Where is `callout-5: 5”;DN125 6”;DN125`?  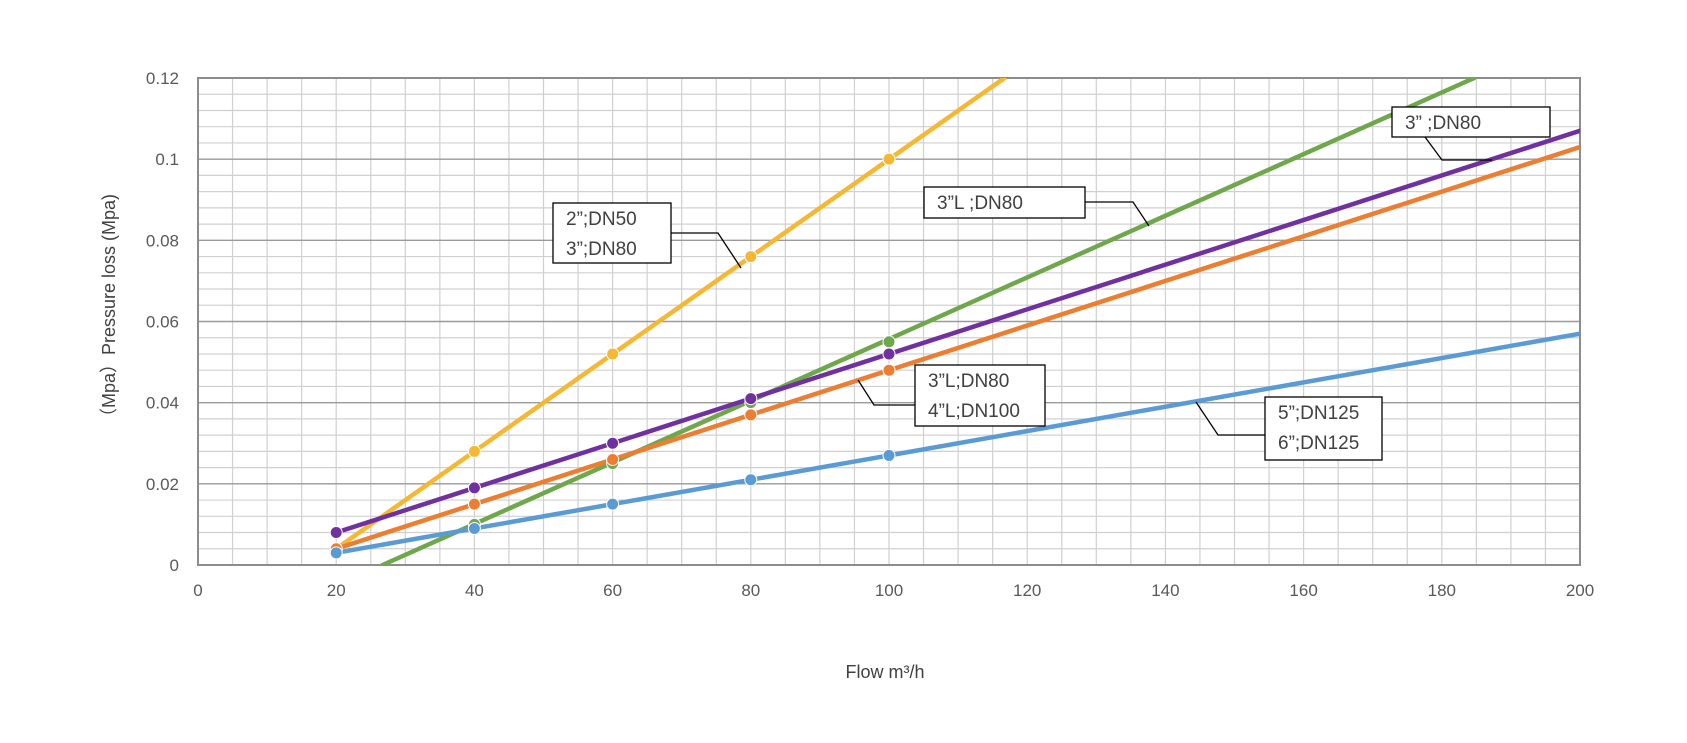 callout-5: 5”;DN125 6”;DN125 is located at coordinates (1289, 428).